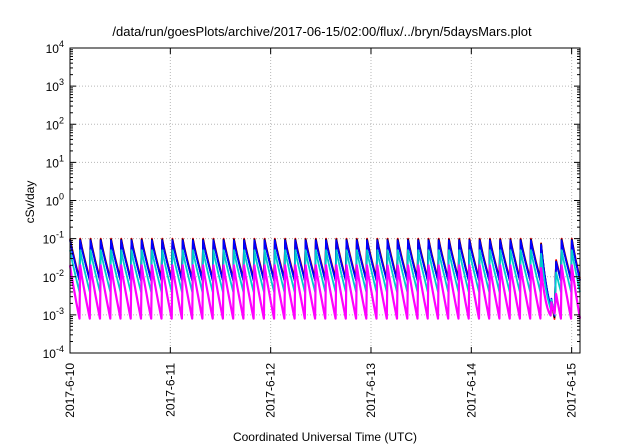 The image size is (640, 448). Describe the element at coordinates (53, 238) in the screenshot. I see `y-tick-label: 10⁻¹` at that location.